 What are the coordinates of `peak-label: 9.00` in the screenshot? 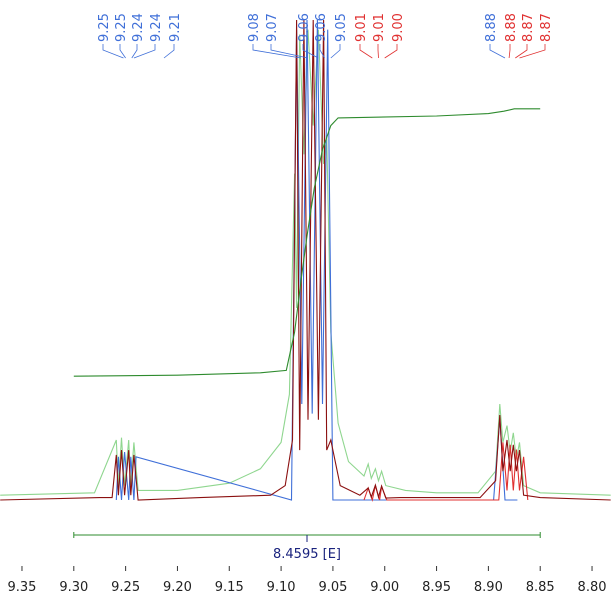 It's located at (398, 27).